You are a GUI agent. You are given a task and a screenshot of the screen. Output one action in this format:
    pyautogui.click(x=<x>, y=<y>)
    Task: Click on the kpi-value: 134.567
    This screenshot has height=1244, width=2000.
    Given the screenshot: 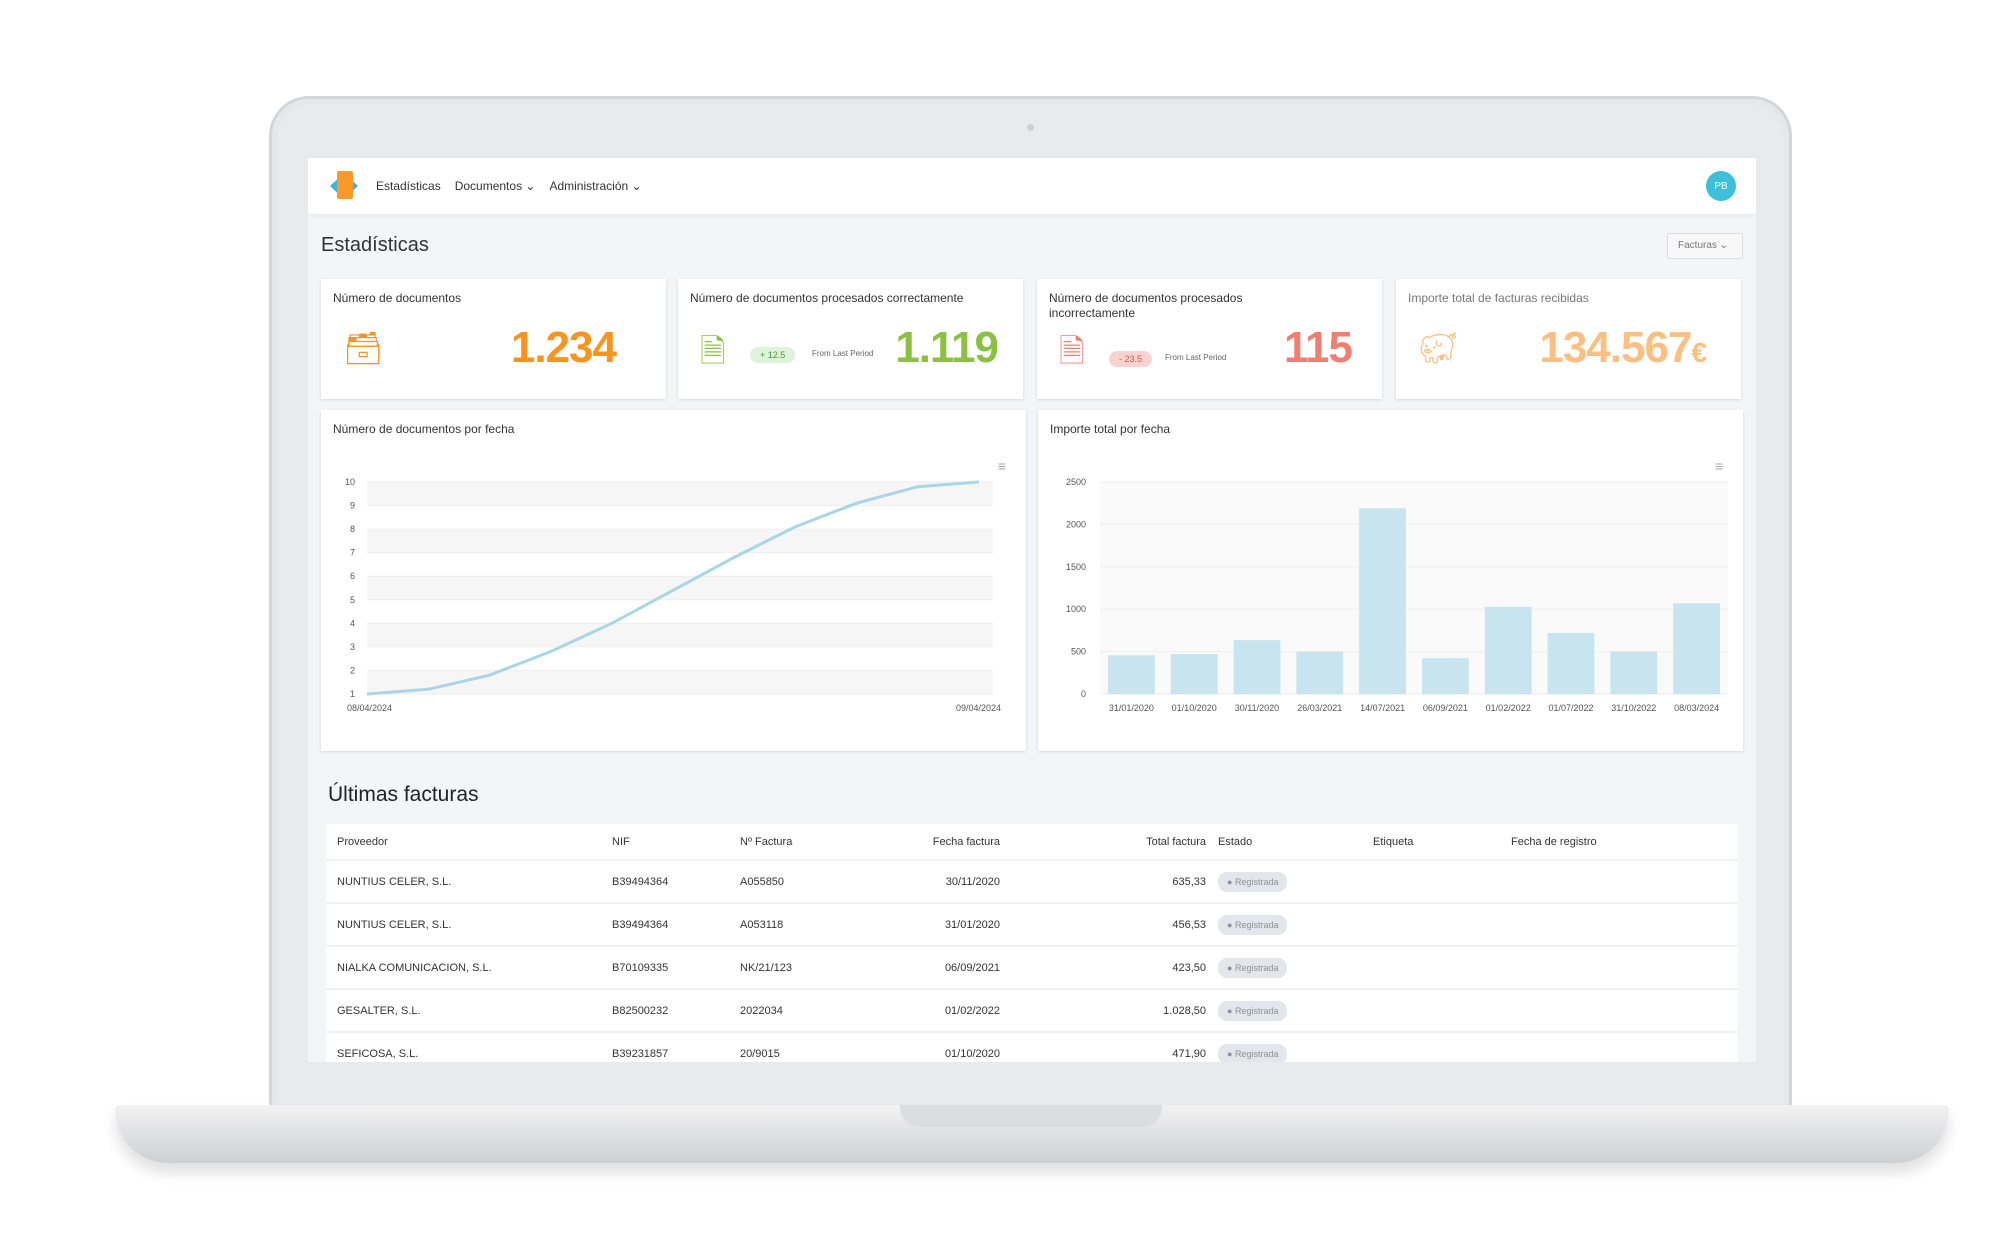 What is the action you would take?
    pyautogui.click(x=1615, y=347)
    